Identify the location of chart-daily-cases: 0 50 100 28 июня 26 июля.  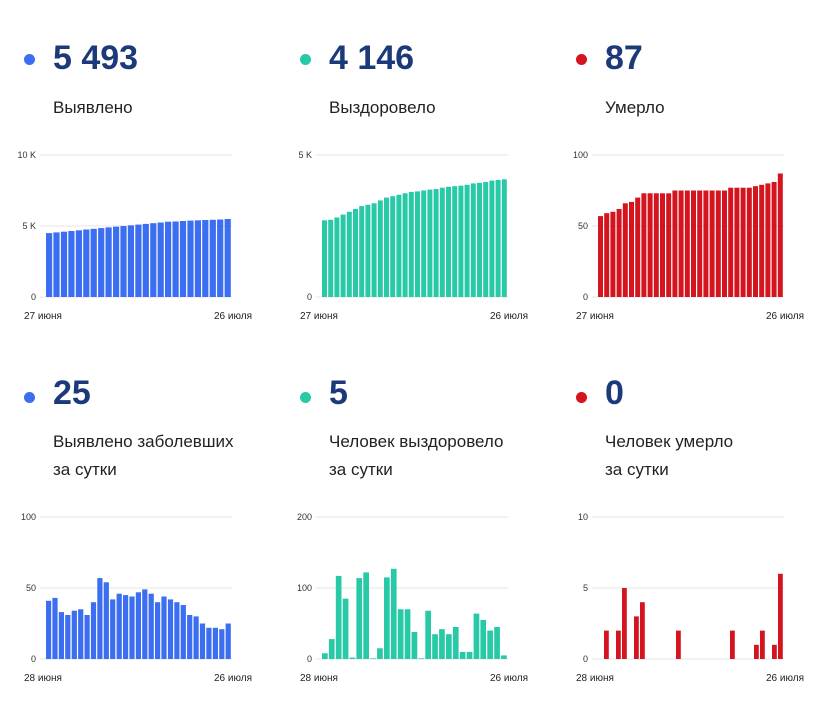
(136, 598).